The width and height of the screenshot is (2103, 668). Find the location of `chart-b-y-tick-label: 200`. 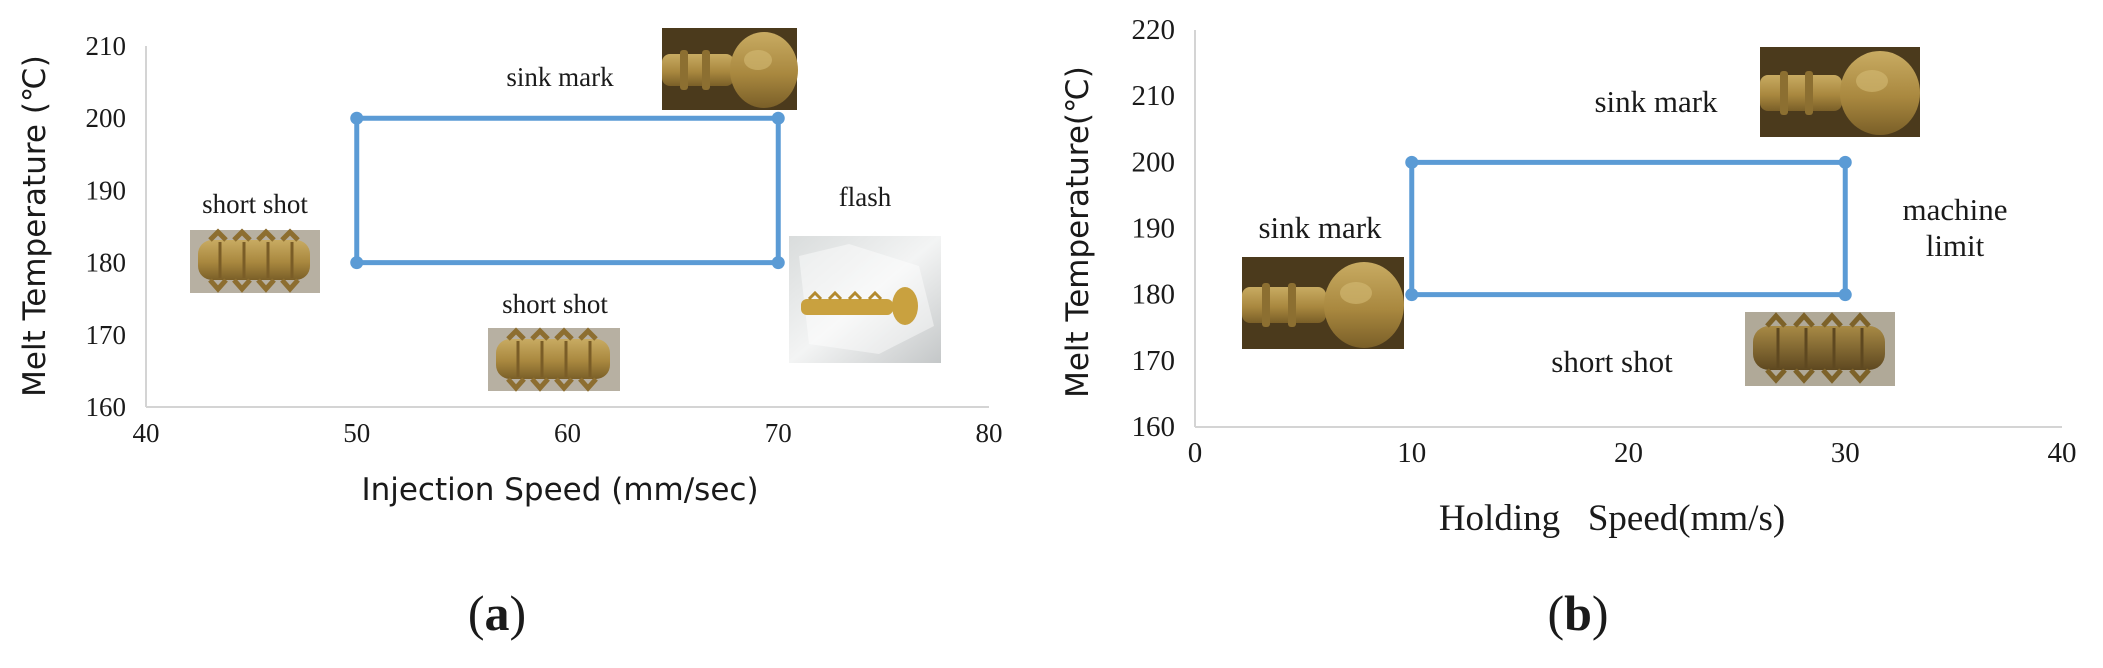

chart-b-y-tick-label: 200 is located at coordinates (1154, 162).